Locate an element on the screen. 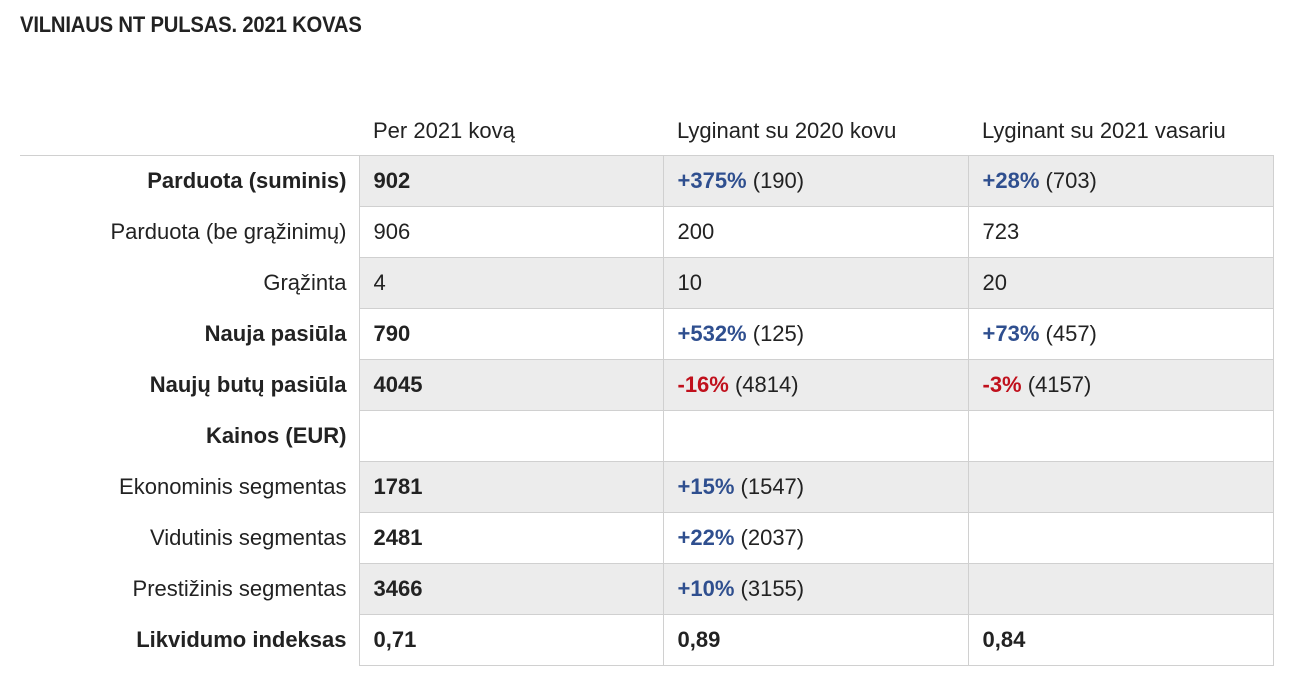  cell-current: 2481 is located at coordinates (511, 538).